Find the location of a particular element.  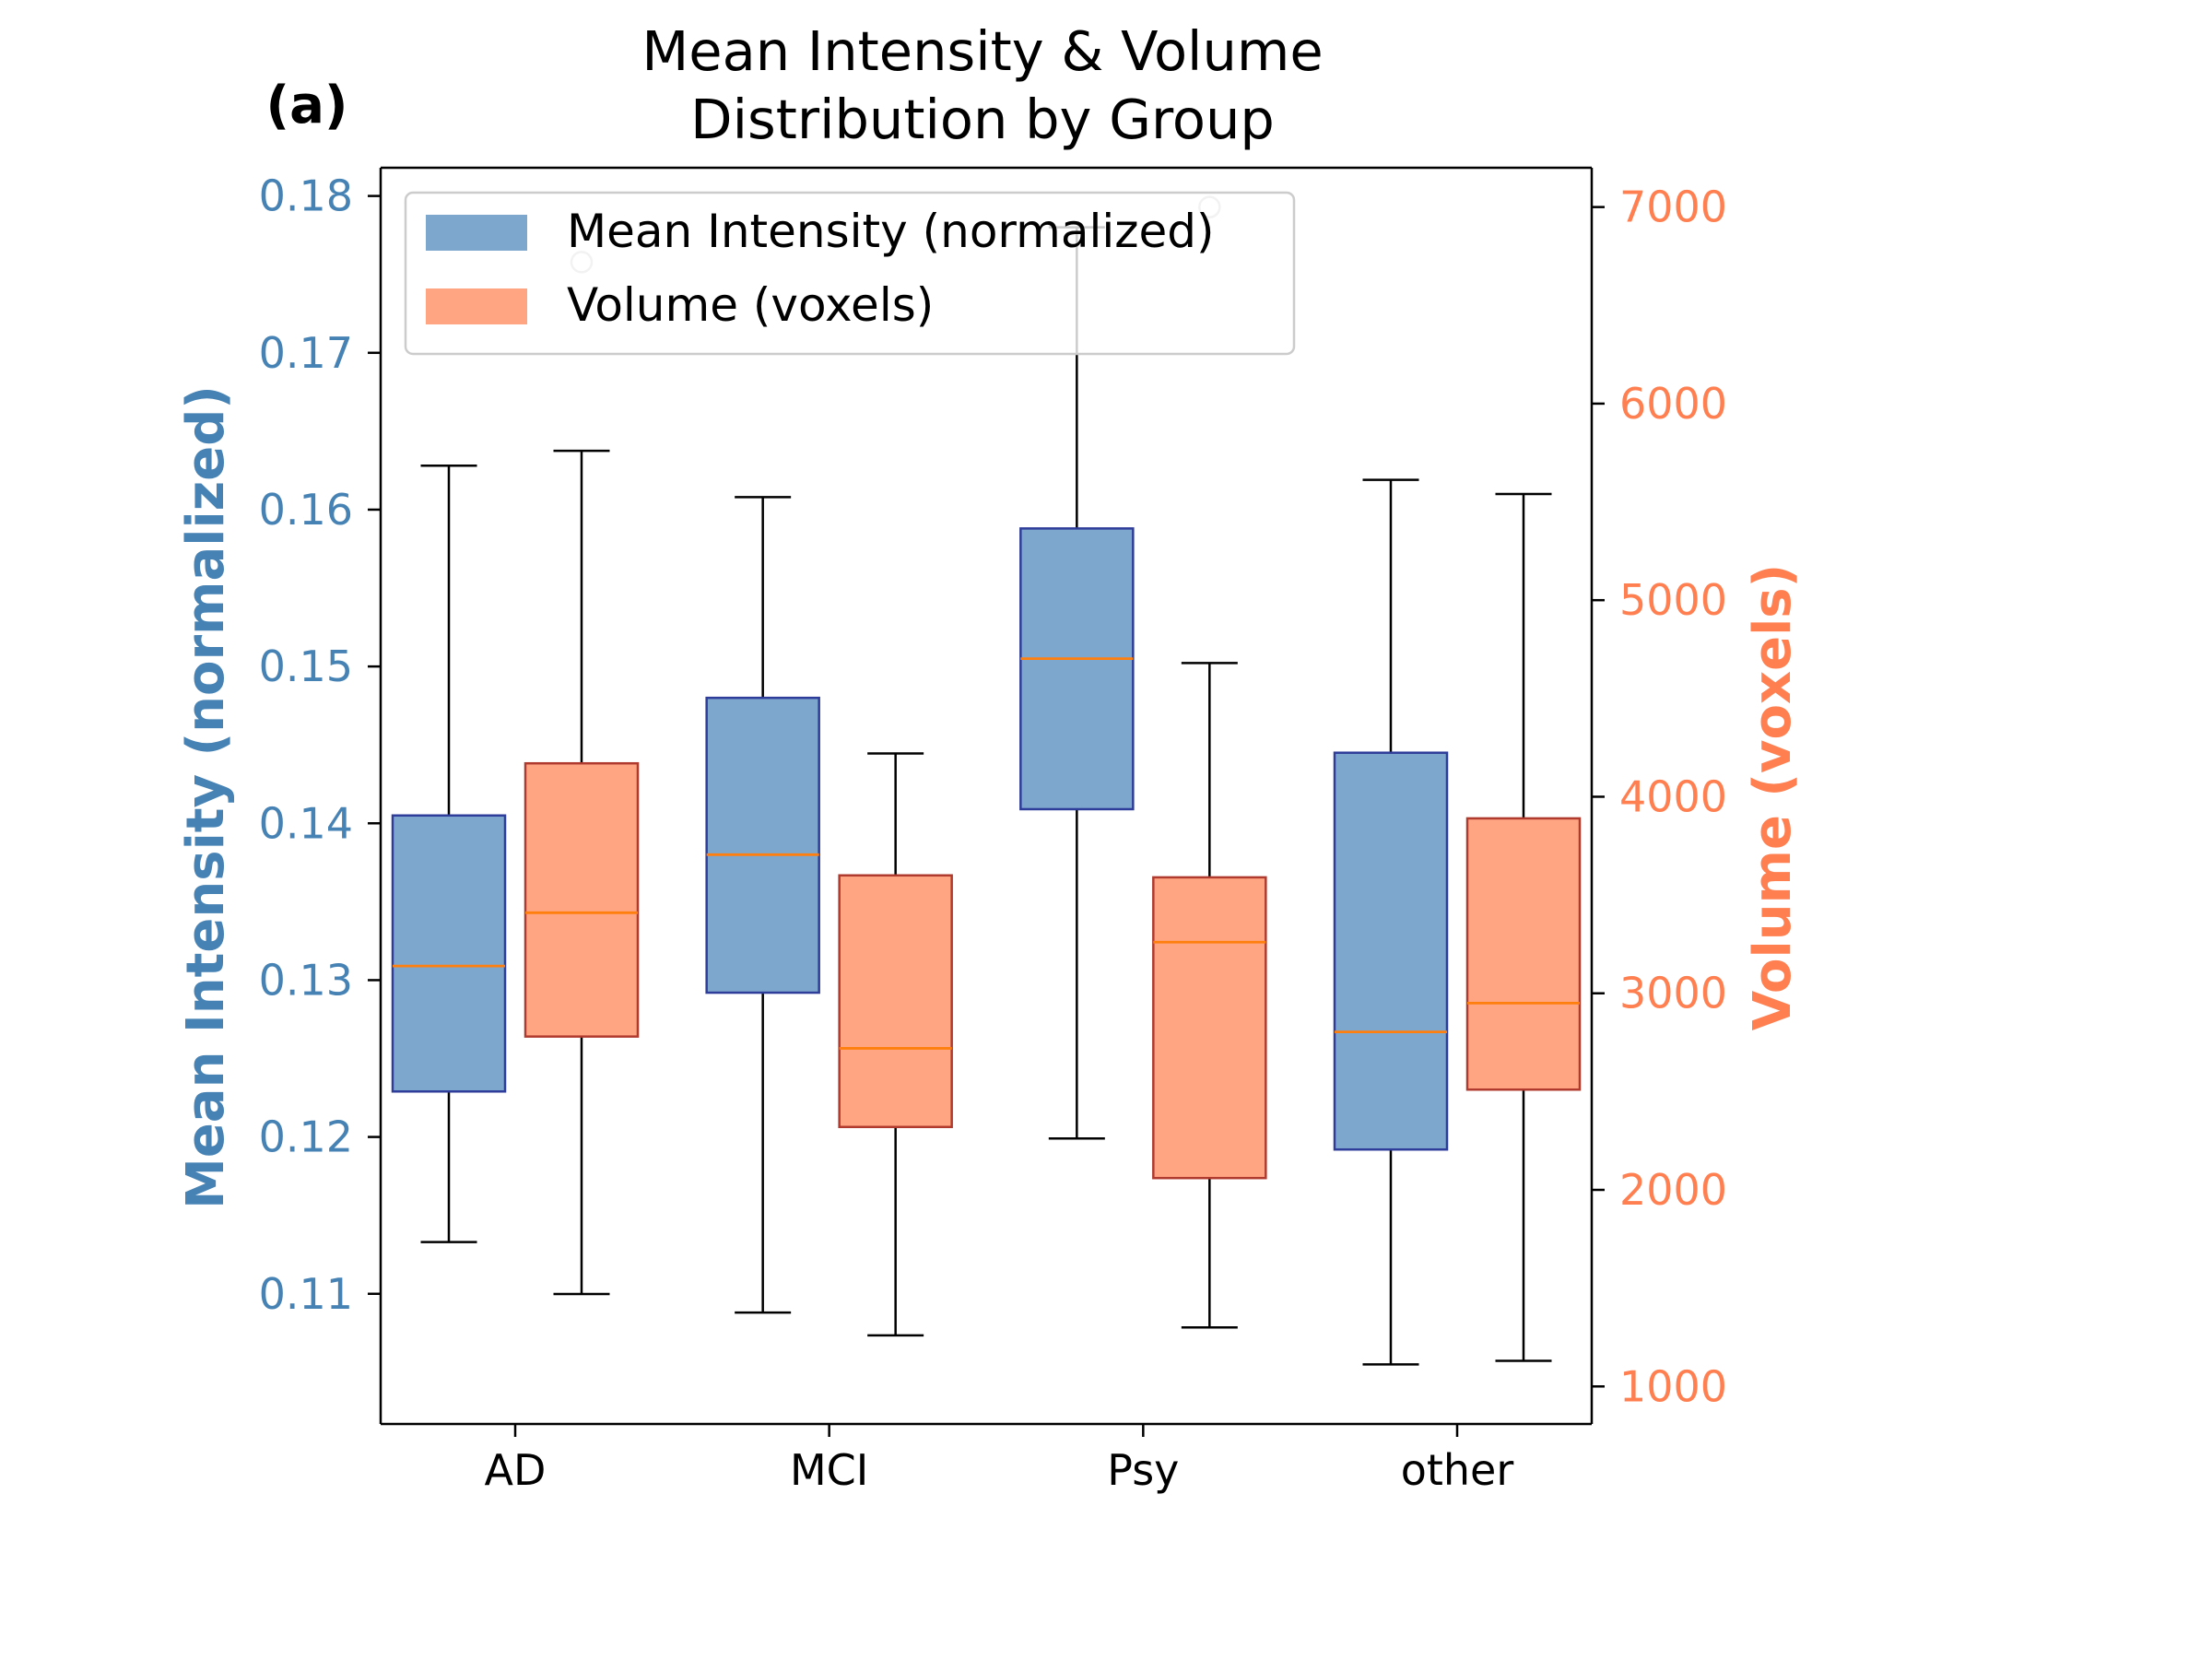

right-y-tick-label: 5000 is located at coordinates (1673, 600).